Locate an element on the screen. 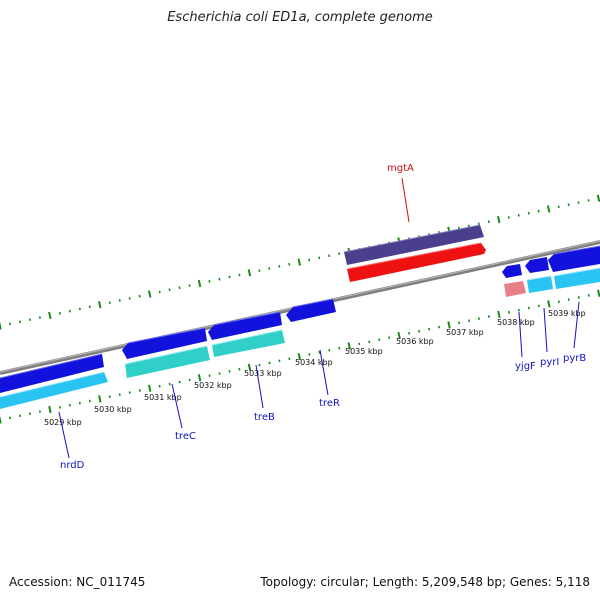 This screenshot has width=600, height=600. gene-arrow-mgtA is located at coordinates (414, 245).